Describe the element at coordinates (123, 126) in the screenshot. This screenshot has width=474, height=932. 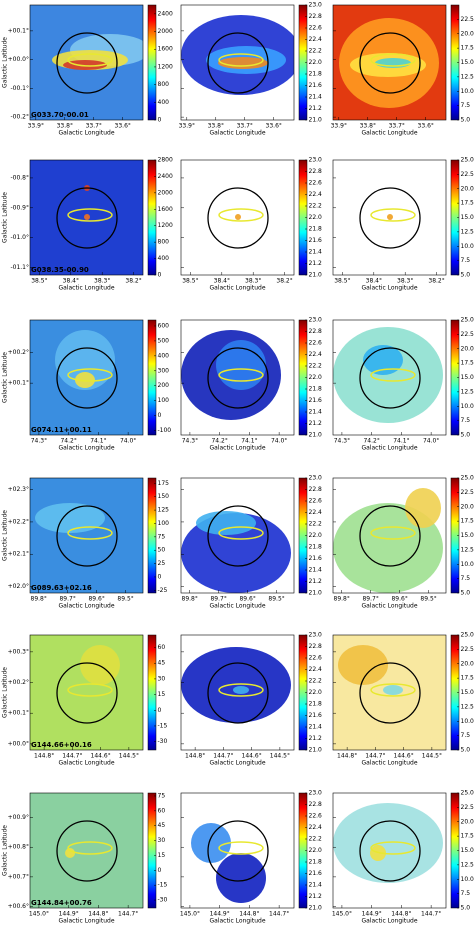
I see `x-tick-label: 33.6°` at that location.